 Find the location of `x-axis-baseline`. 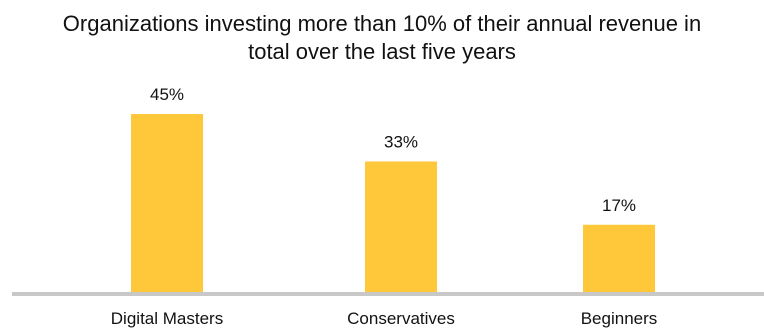

x-axis-baseline is located at coordinates (388, 294).